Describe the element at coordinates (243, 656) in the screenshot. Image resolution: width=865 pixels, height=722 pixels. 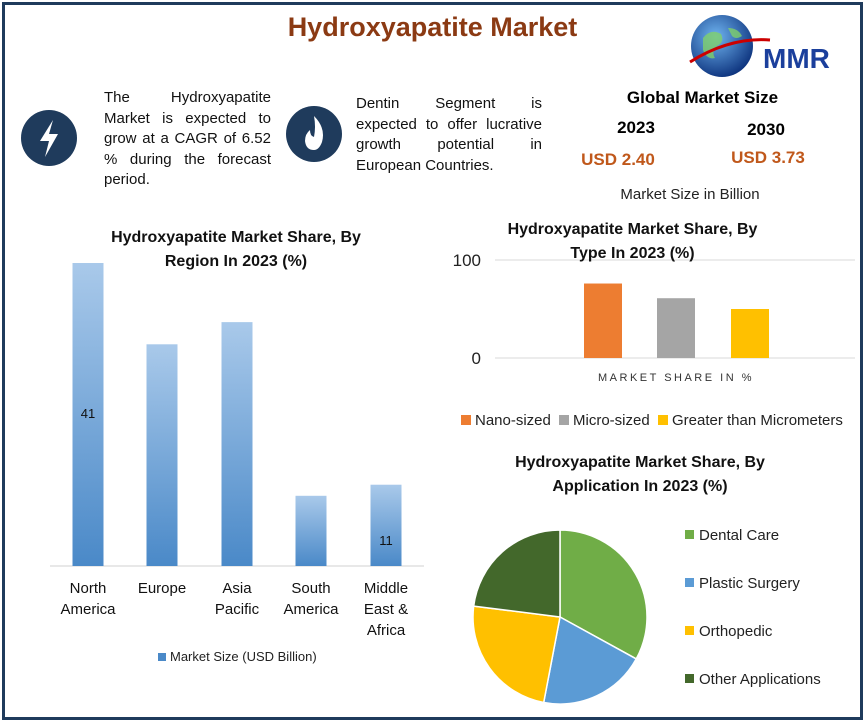
I see `legend-label: Market Size (USD Billion)` at that location.